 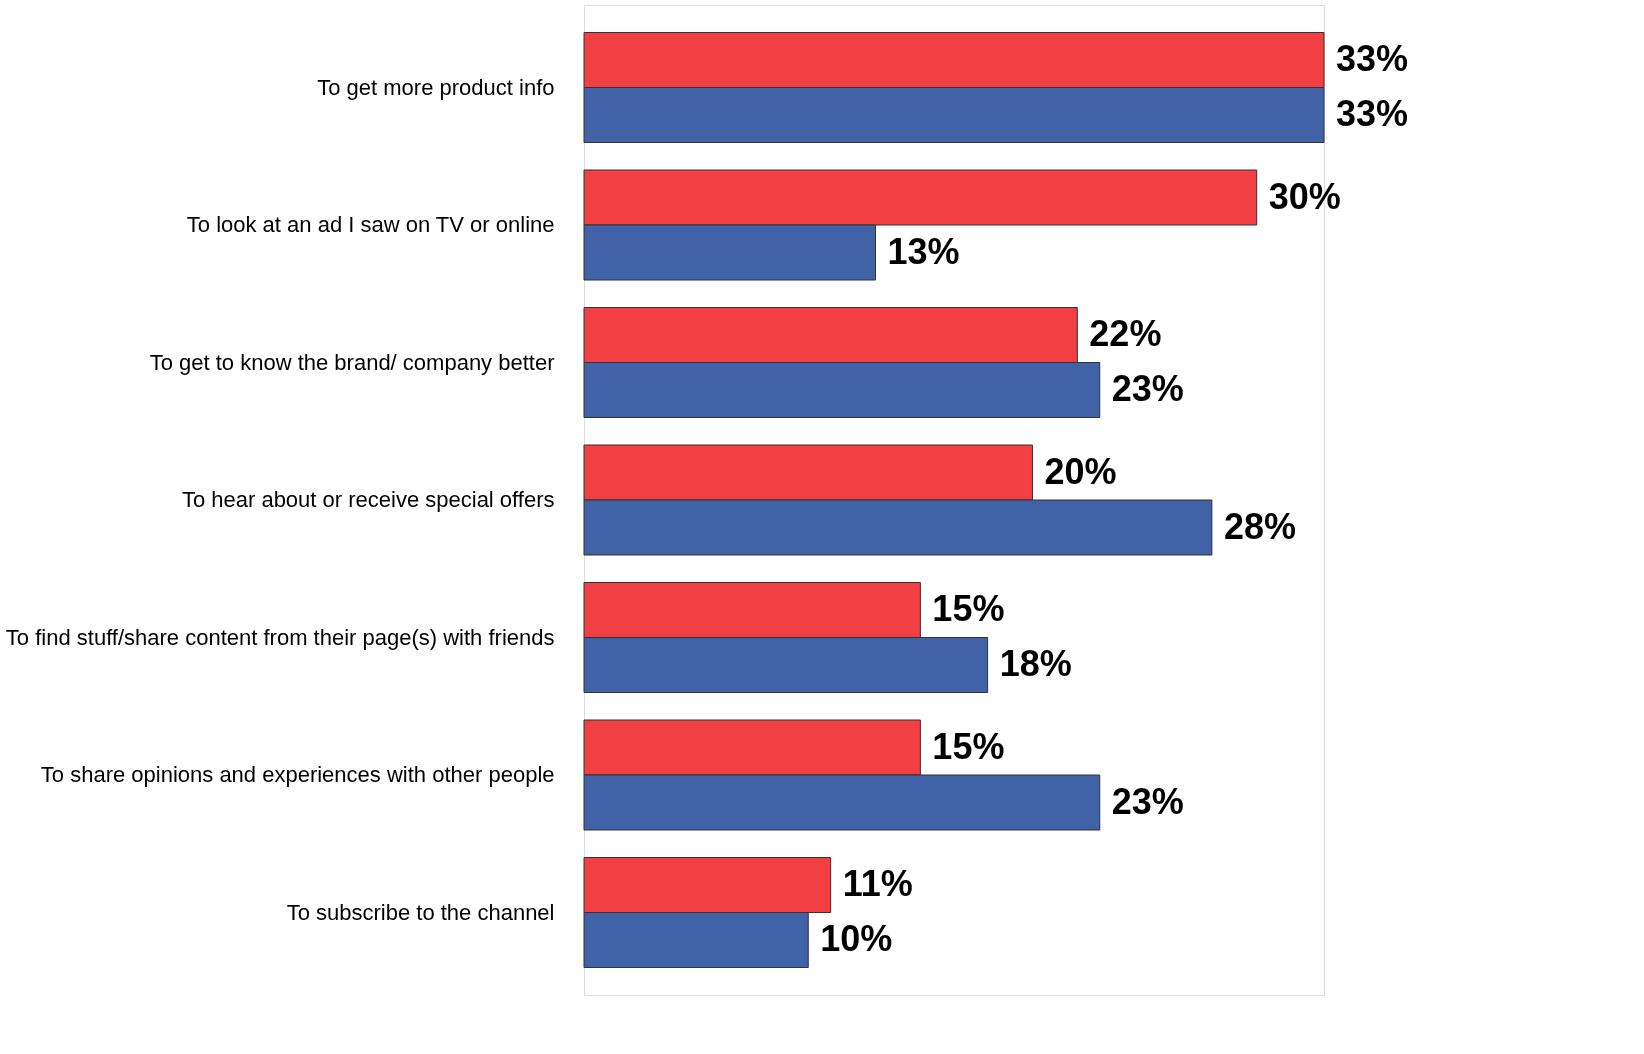 I want to click on data-label: 28%, so click(x=1259, y=526).